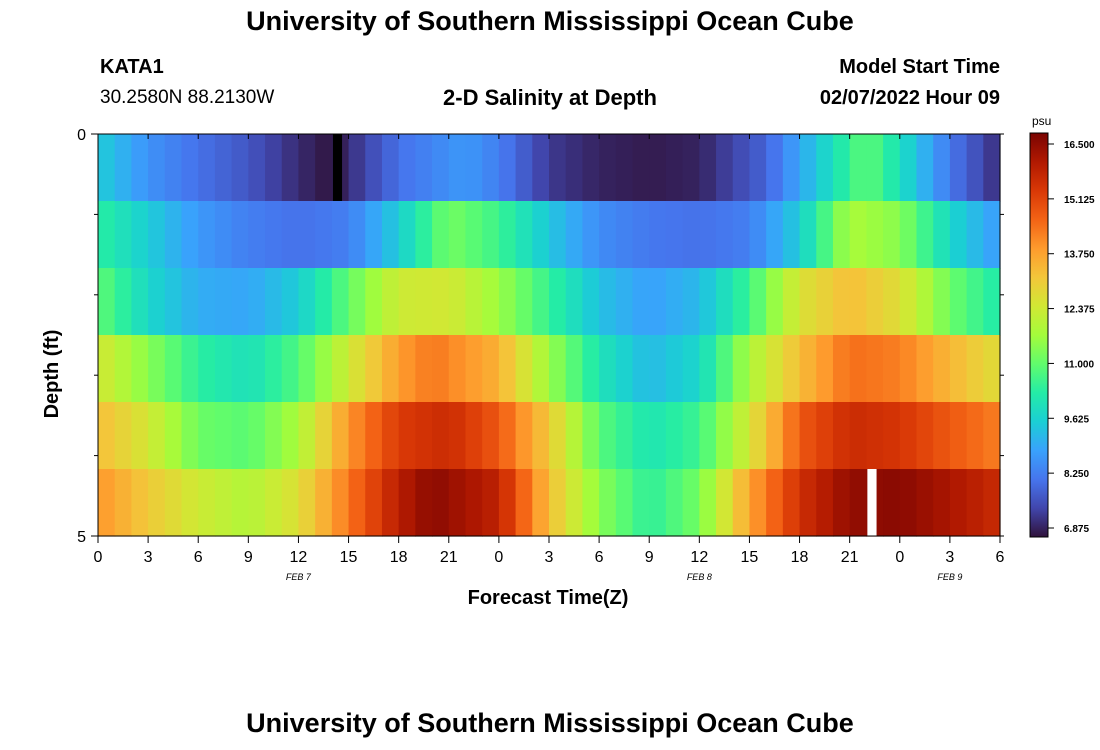  Describe the element at coordinates (1000, 557) in the screenshot. I see `x-tick-label: 6` at that location.